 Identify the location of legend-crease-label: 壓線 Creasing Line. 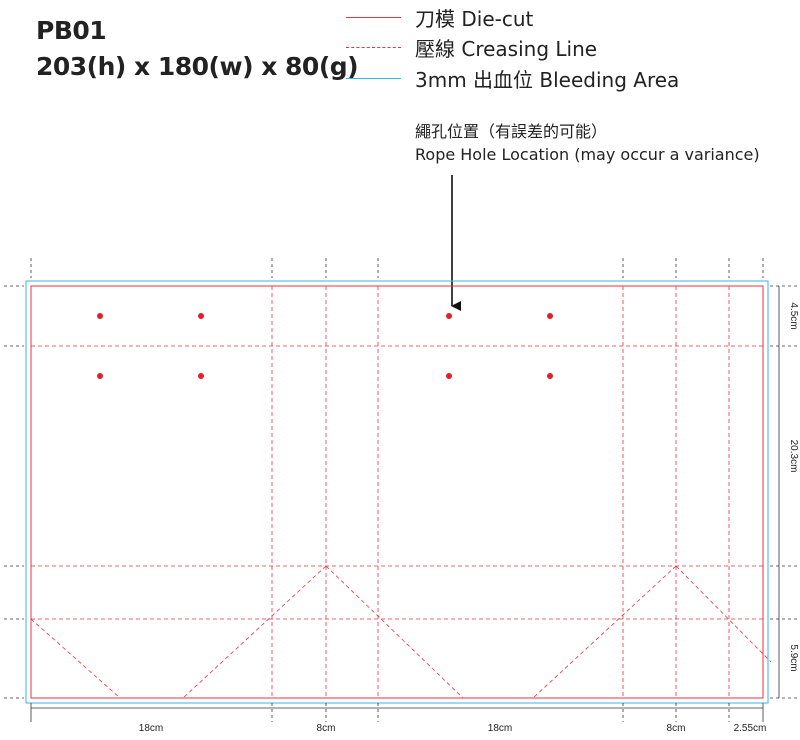
(506, 48).